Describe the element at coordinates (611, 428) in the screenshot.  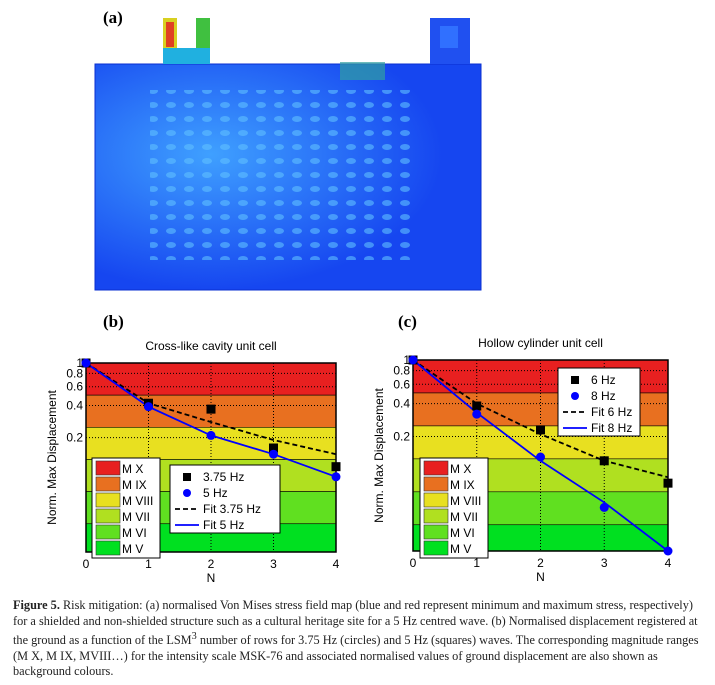
I see `legend-label: Fit 8 Hz` at that location.